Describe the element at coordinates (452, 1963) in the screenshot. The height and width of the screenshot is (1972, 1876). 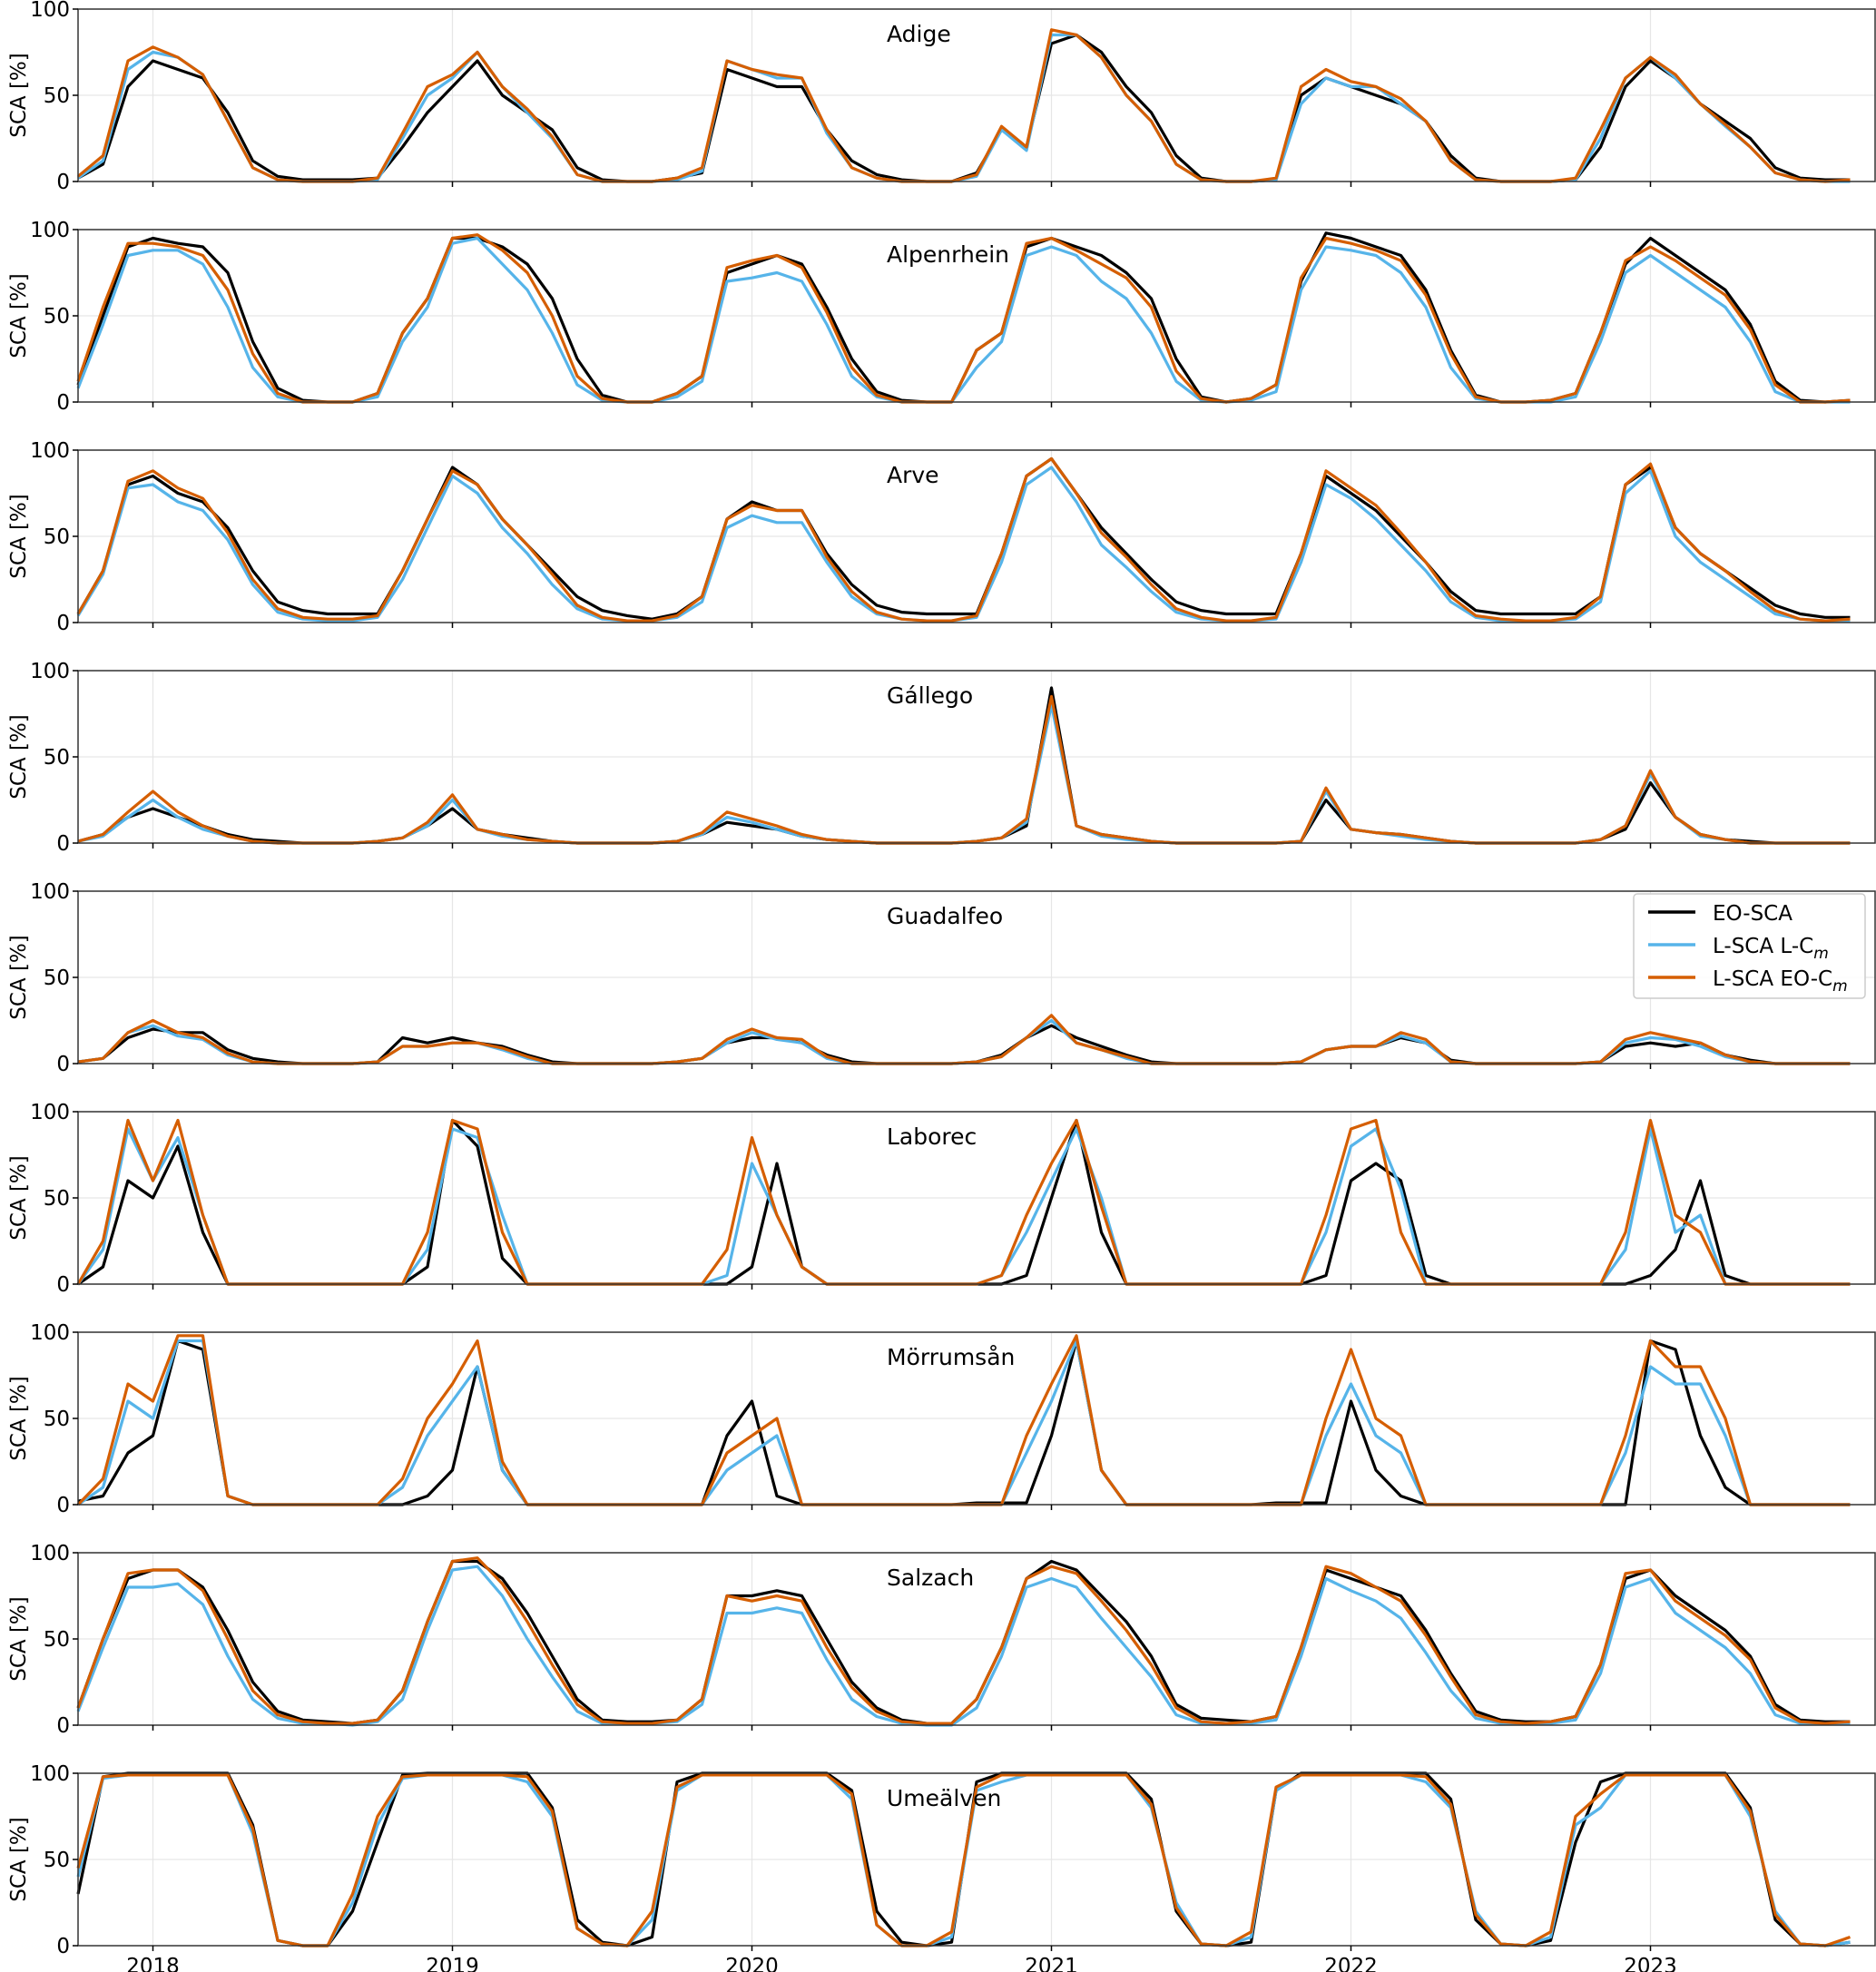
I see `x-tick-label: 2019` at that location.